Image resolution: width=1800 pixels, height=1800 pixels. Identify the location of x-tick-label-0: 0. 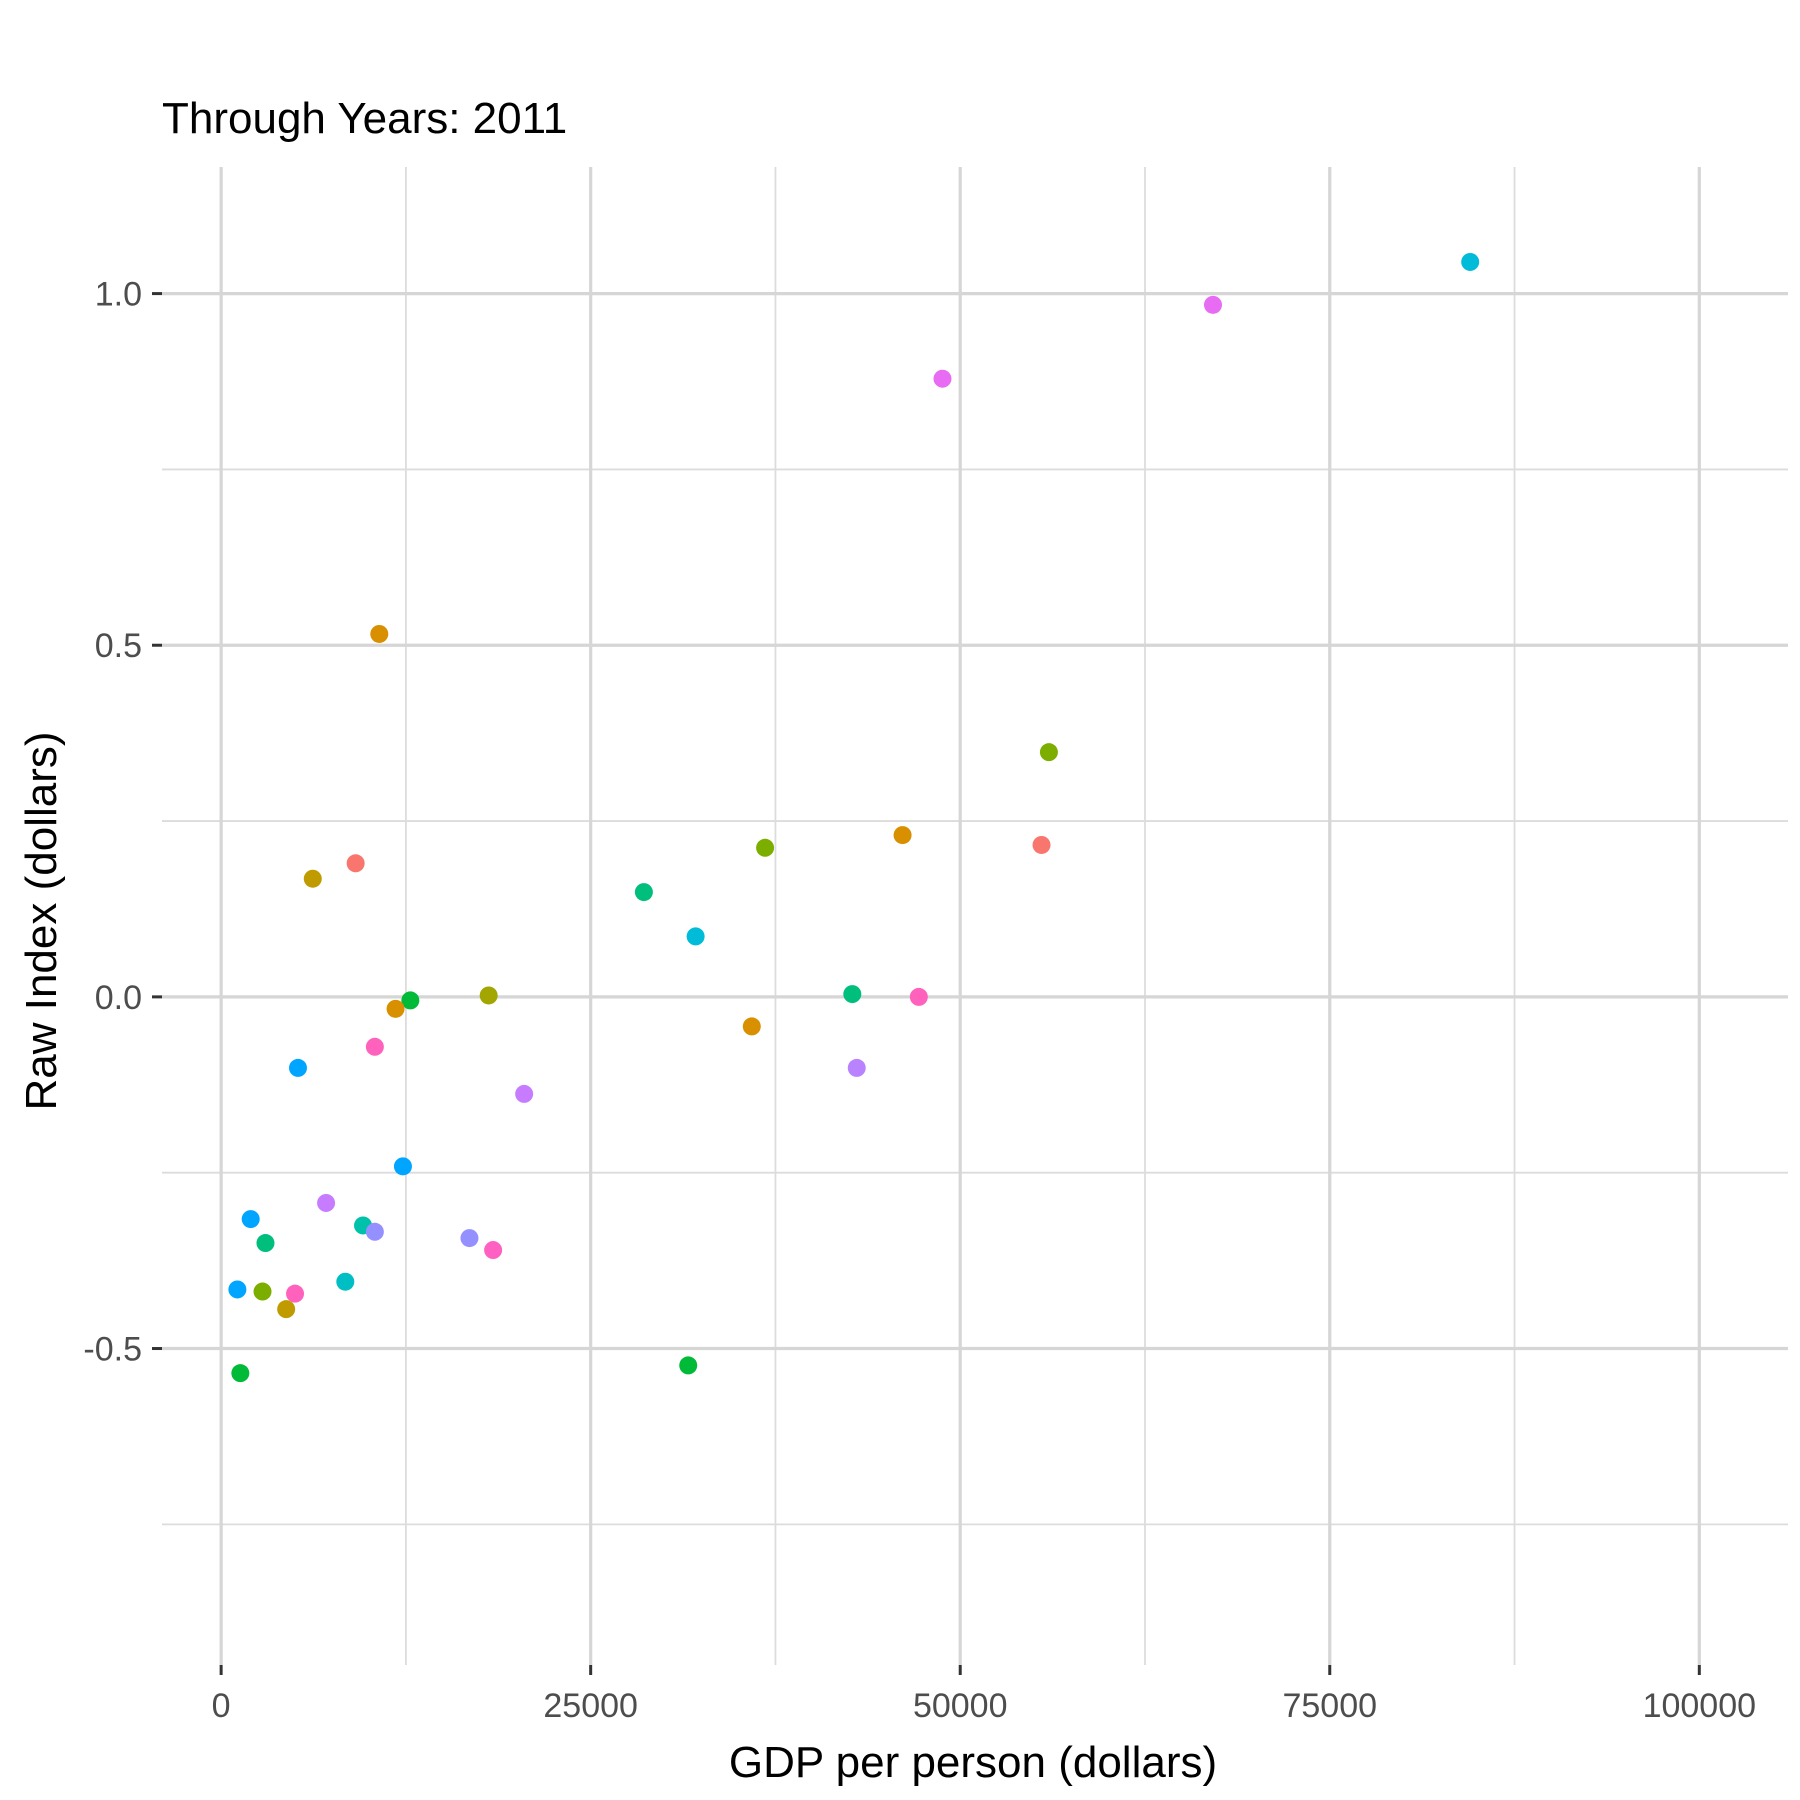
(221, 1706).